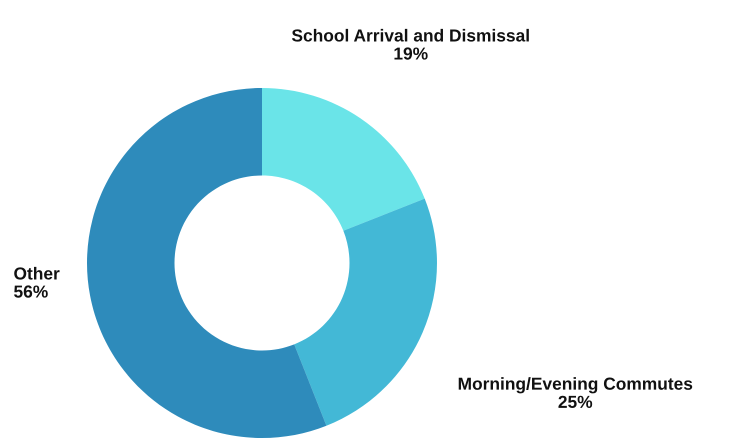  What do you see at coordinates (37, 273) in the screenshot?
I see `slice-label: Other` at bounding box center [37, 273].